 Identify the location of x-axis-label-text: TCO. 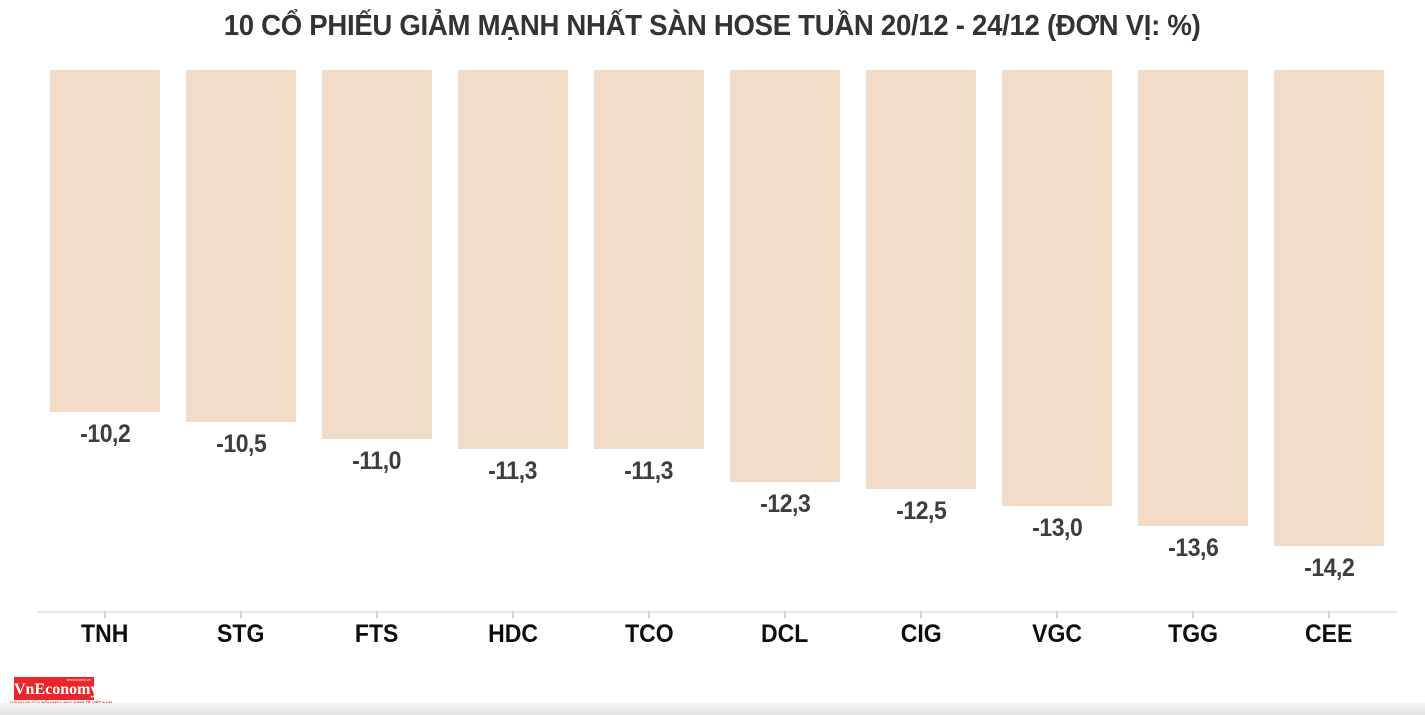
(649, 634).